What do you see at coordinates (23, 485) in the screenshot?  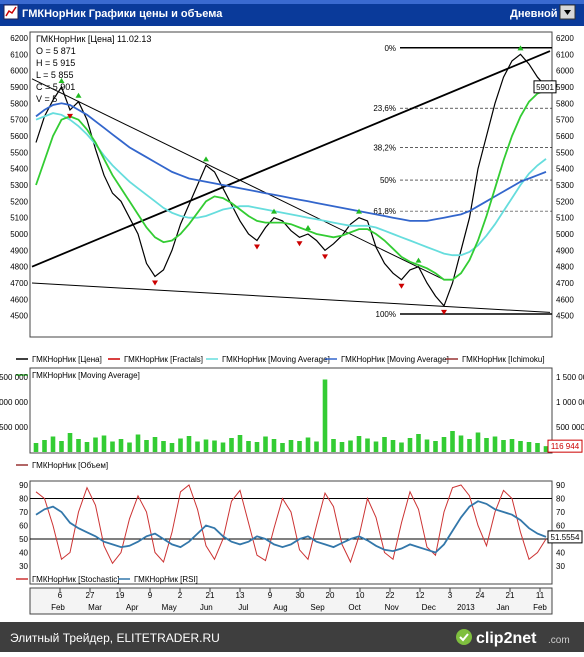 I see `osc-ytick-left: 90` at bounding box center [23, 485].